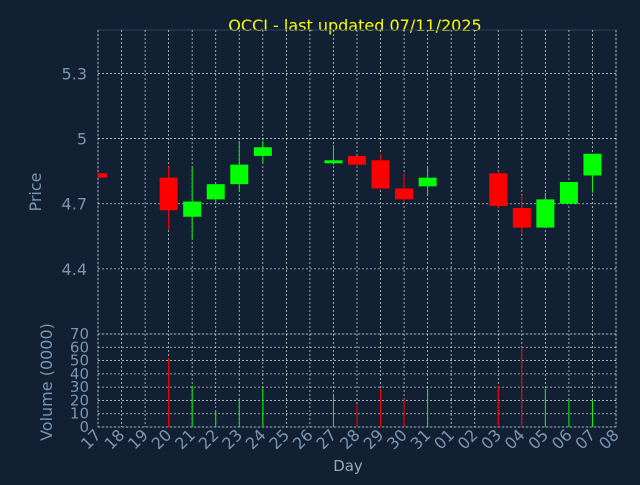  What do you see at coordinates (79, 400) in the screenshot?
I see `volume-tick-label: 20` at bounding box center [79, 400].